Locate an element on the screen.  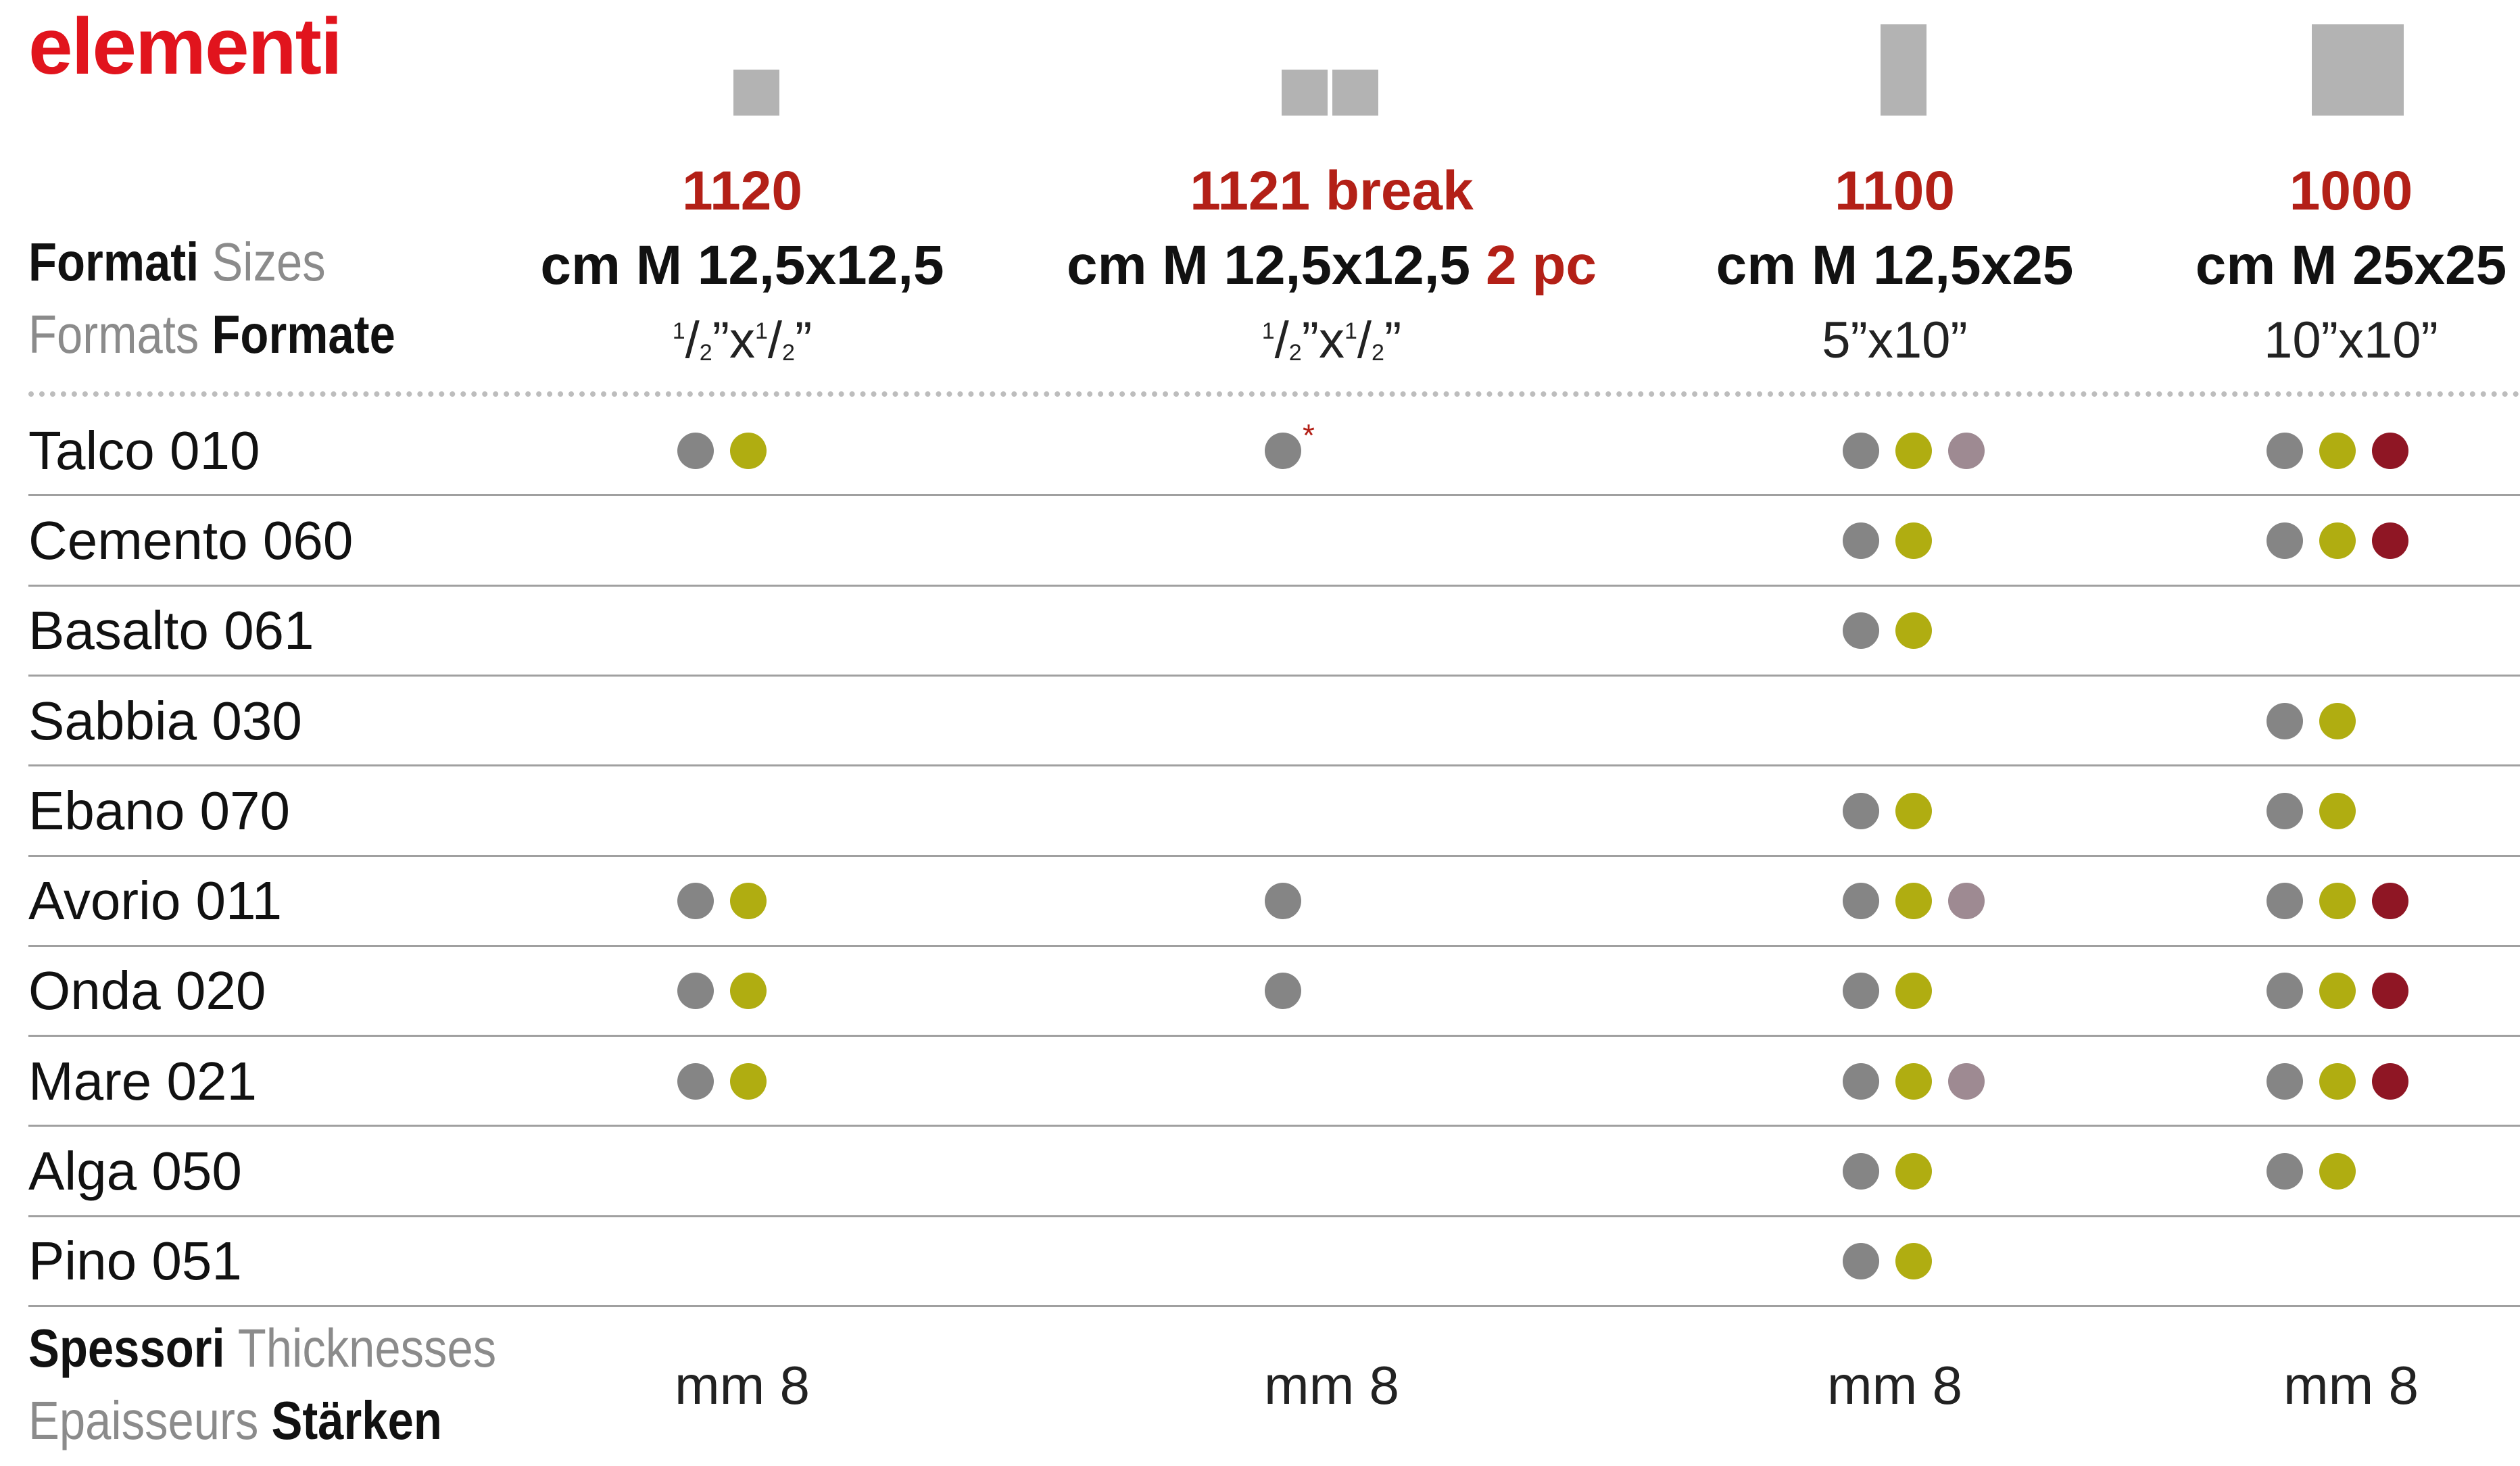
column-header-1100: 1100 cm M 12,5x25 5”x10” is located at coordinates (1895, 265).